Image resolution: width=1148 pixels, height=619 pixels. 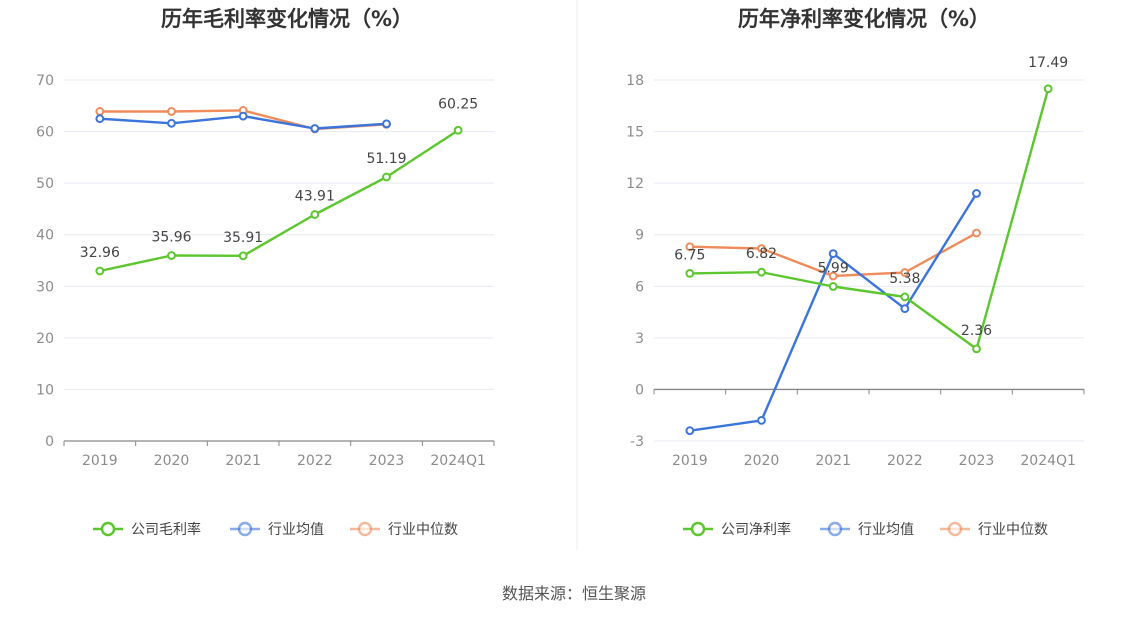 What do you see at coordinates (864, 19) in the screenshot?
I see `chart-title: 历年净利率变化情况（%）` at bounding box center [864, 19].